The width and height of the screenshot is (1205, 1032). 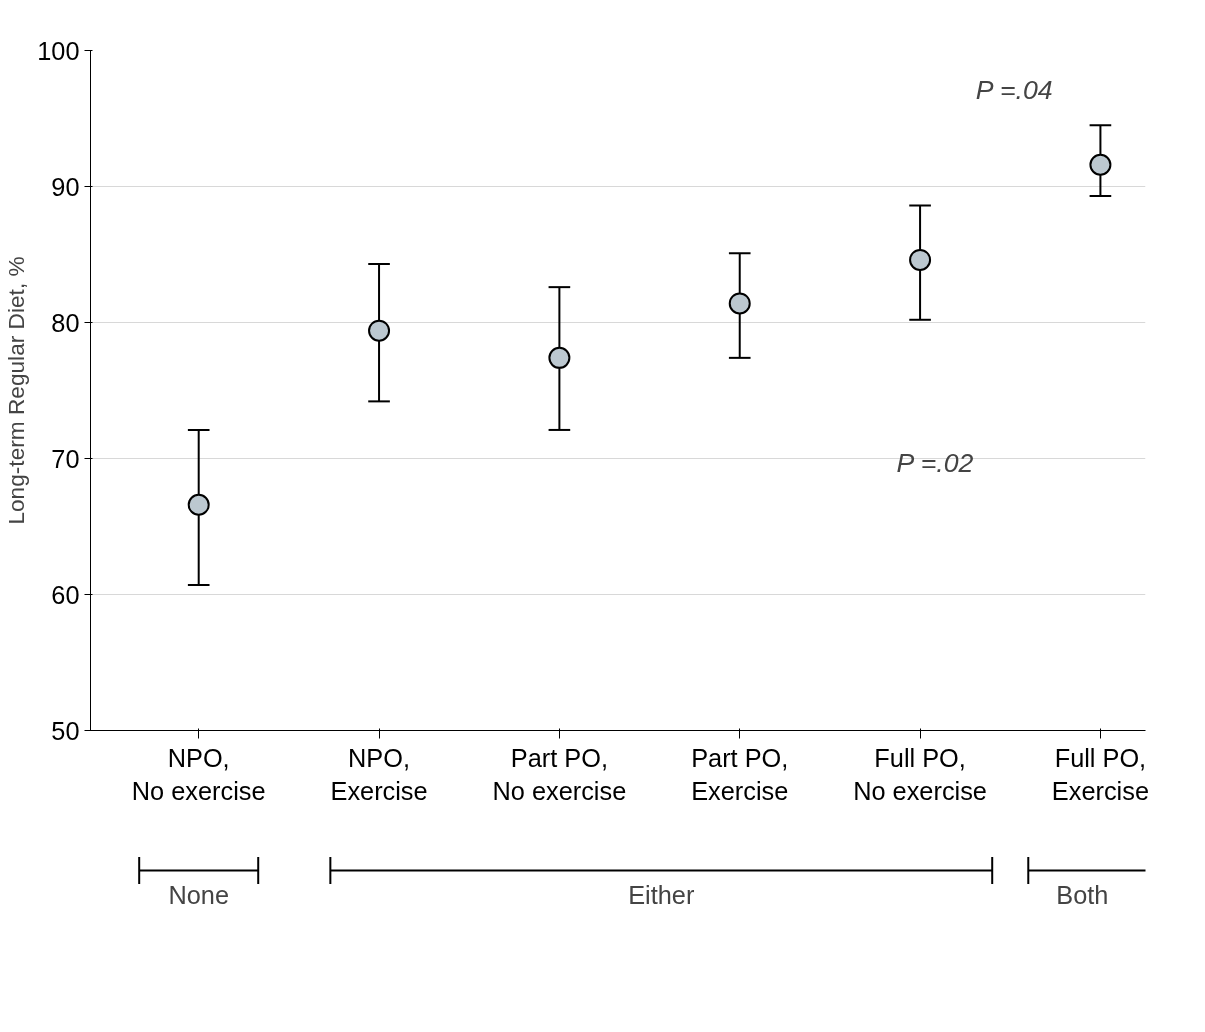 What do you see at coordinates (65, 730) in the screenshot?
I see `y-tick-label: 50` at bounding box center [65, 730].